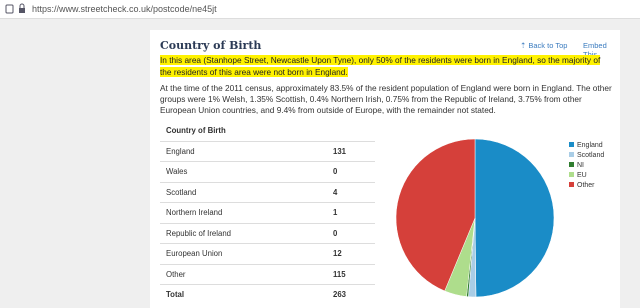 The width and height of the screenshot is (640, 308). What do you see at coordinates (243, 151) in the screenshot?
I see `cell-label: England` at bounding box center [243, 151].